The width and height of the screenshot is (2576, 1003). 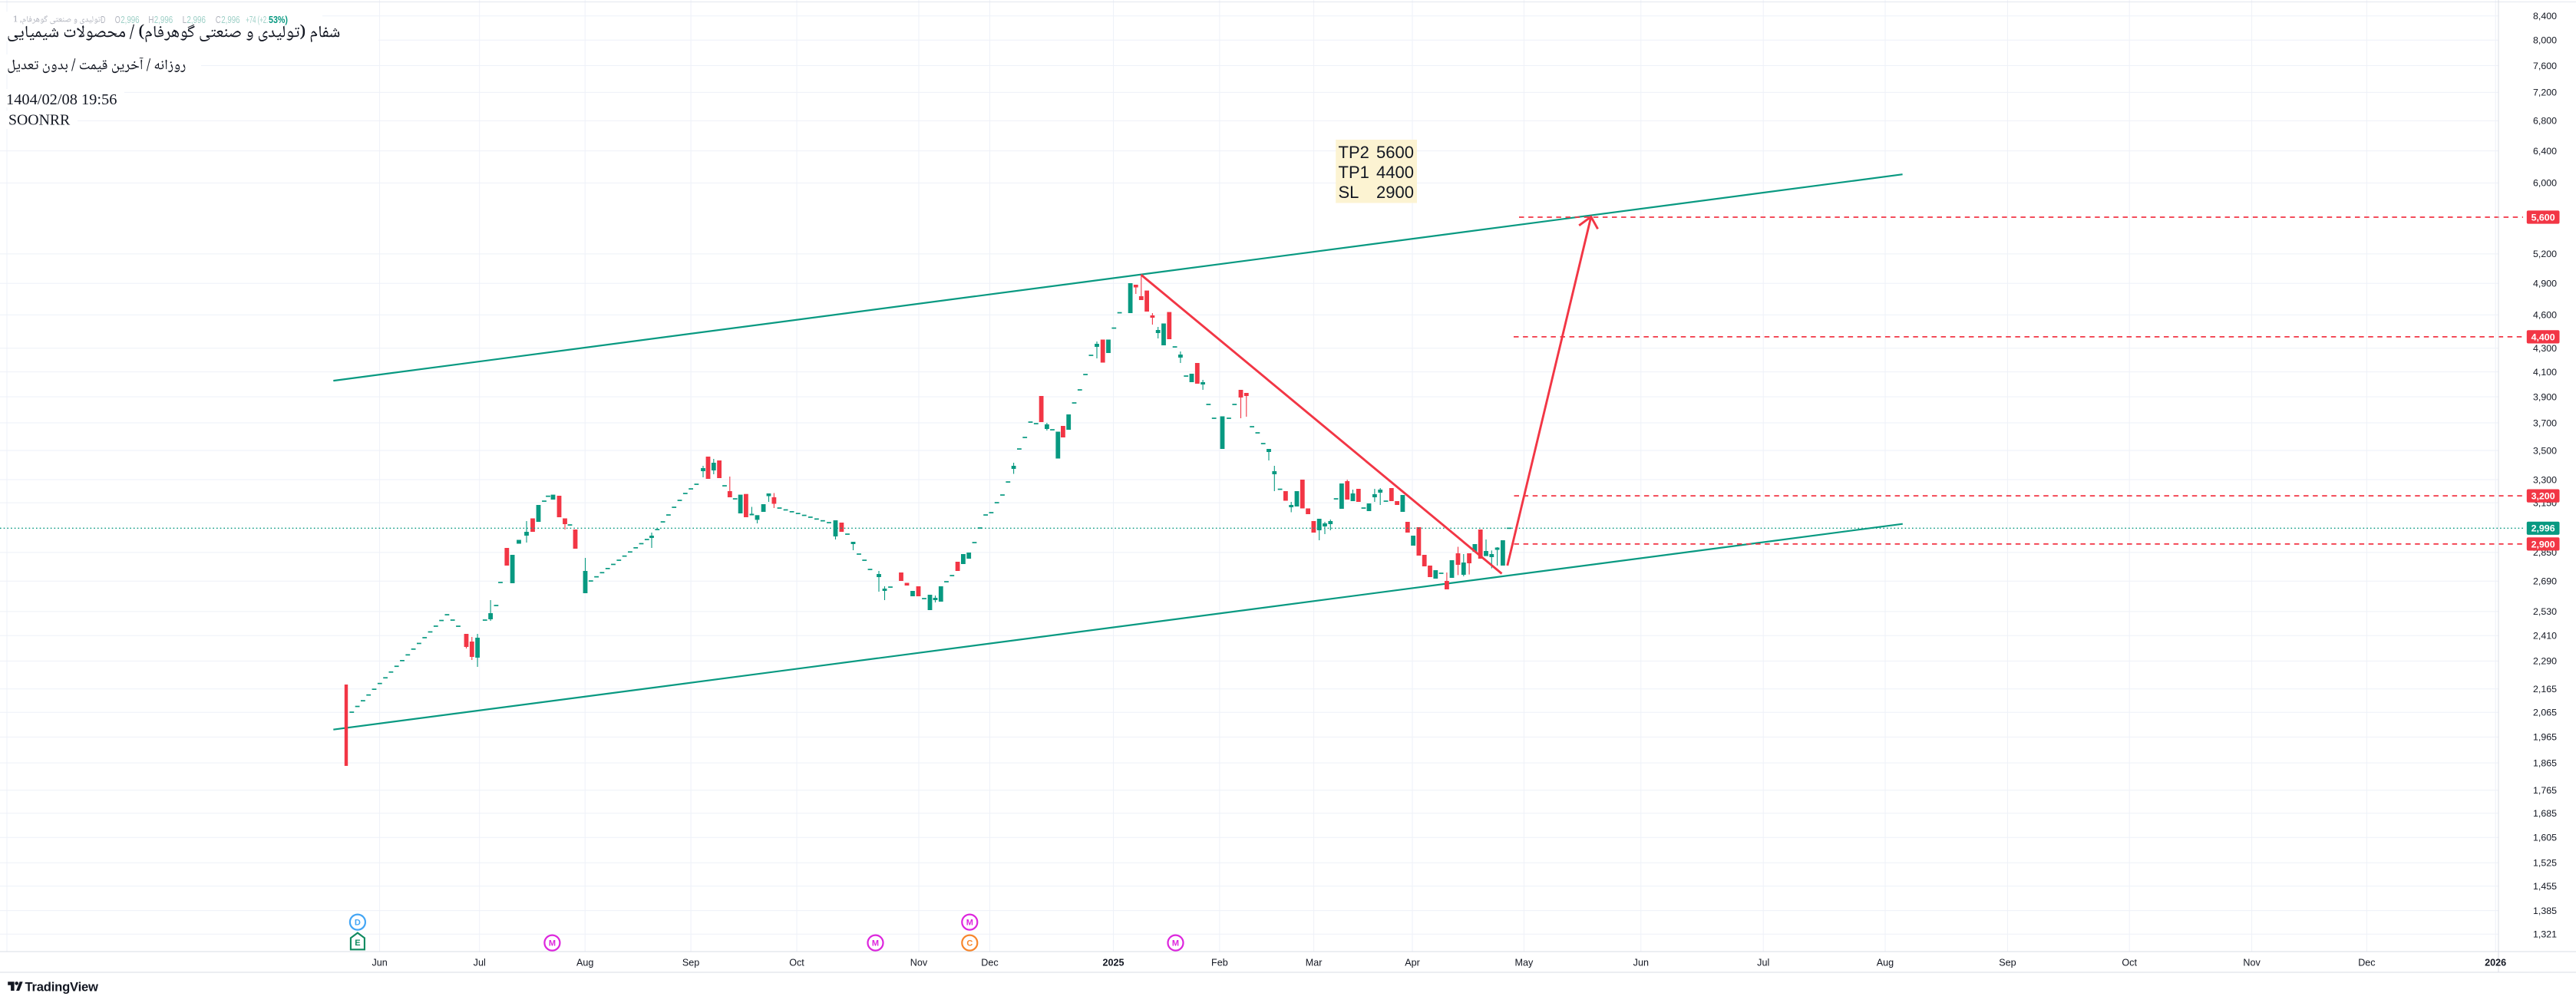 What do you see at coordinates (2545, 636) in the screenshot?
I see `svg-text: 2,410` at bounding box center [2545, 636].